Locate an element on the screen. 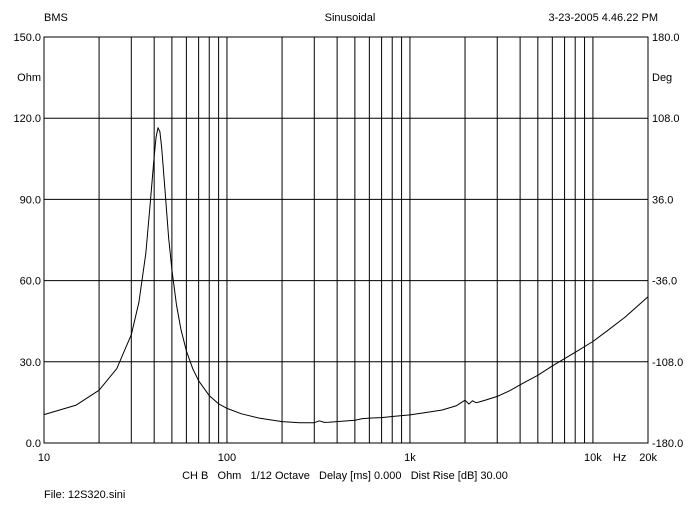  x-axis: 10 100 1k 10k 20k Hz is located at coordinates (348, 458).